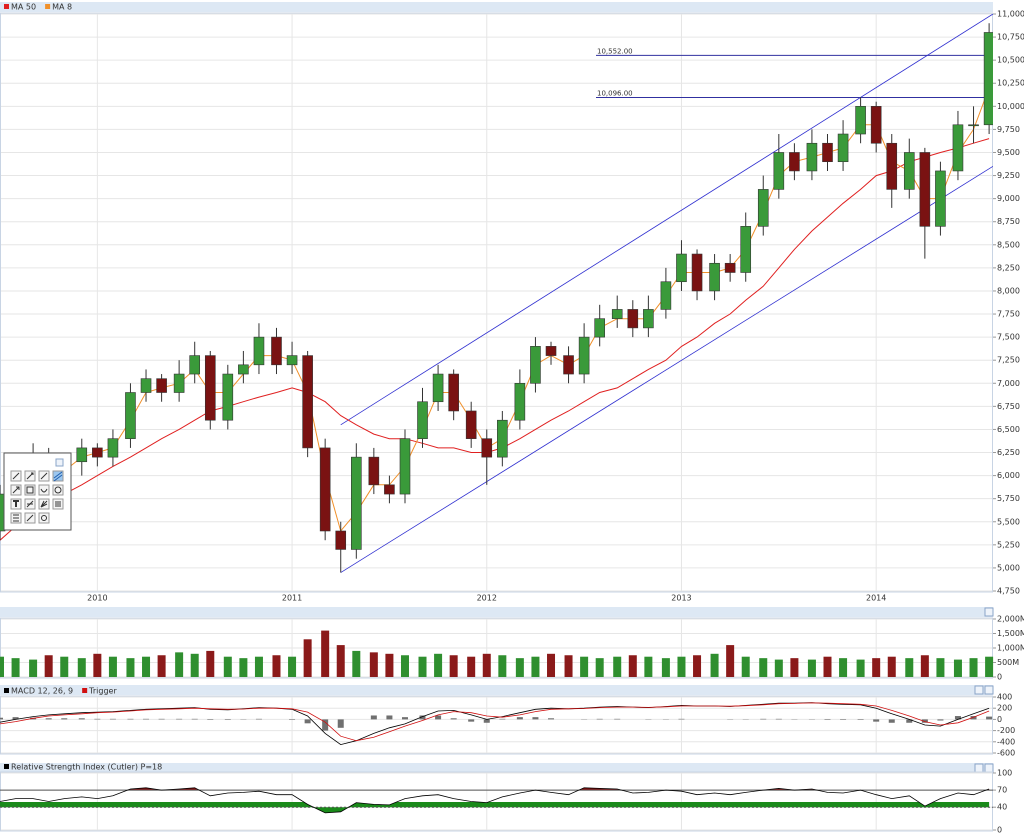 The width and height of the screenshot is (1024, 836). What do you see at coordinates (999, 830) in the screenshot?
I see `y-tick-label: 0` at bounding box center [999, 830].